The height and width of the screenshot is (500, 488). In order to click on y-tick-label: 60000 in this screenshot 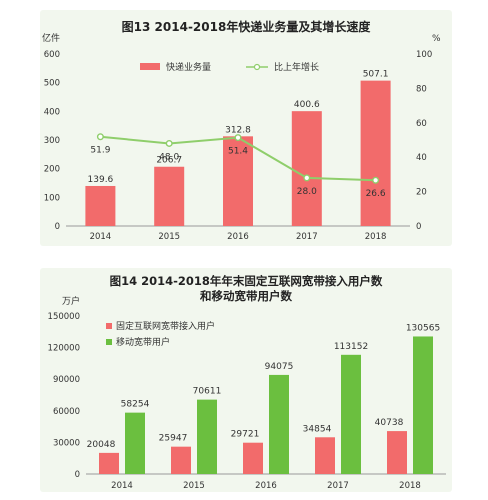, I will do `click(66, 412)`.